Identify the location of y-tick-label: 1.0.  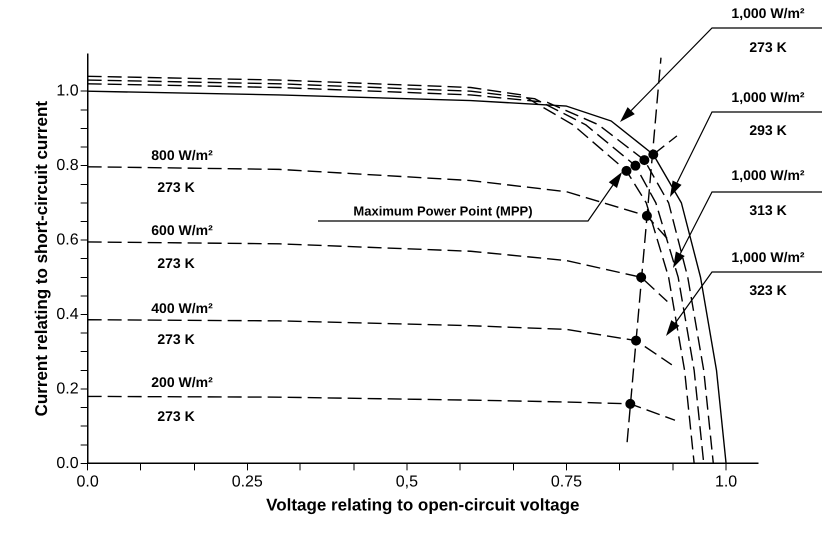
(67, 91).